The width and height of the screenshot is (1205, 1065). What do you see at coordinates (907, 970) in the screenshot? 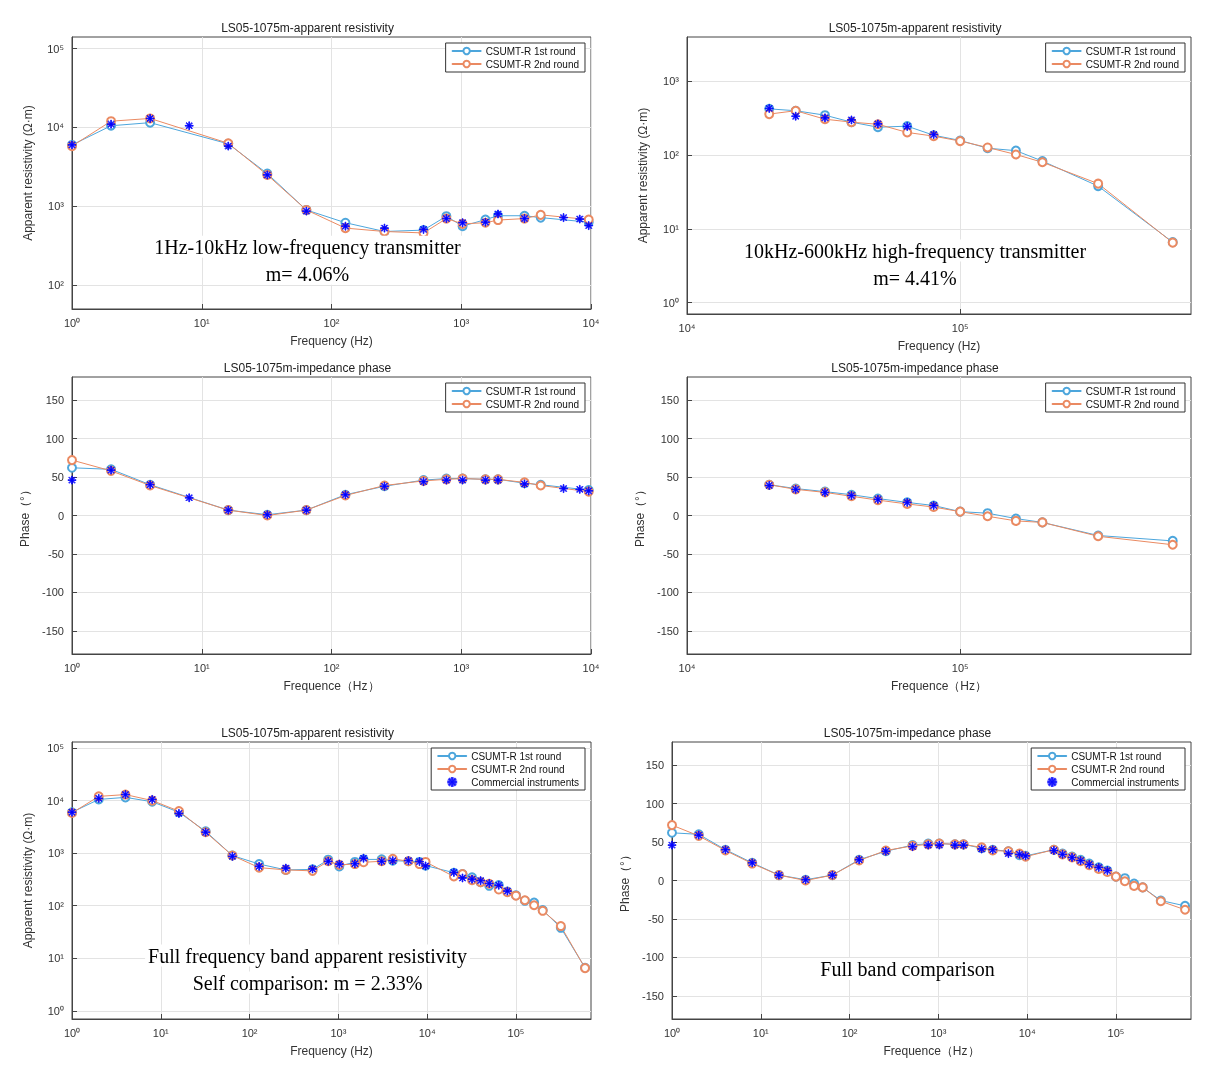
I see `annotation: Full band comparison` at bounding box center [907, 970].